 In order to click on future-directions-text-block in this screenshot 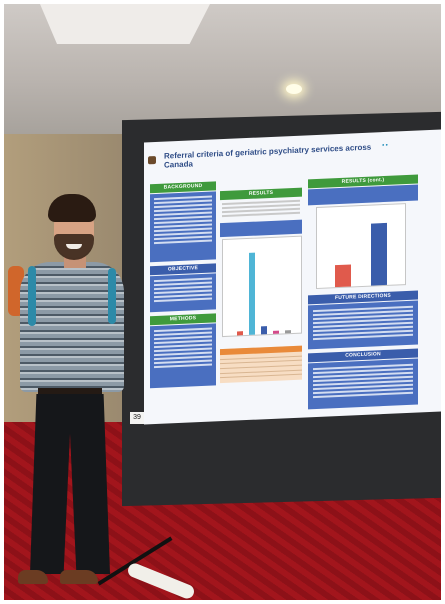, I will do `click(363, 325)`.